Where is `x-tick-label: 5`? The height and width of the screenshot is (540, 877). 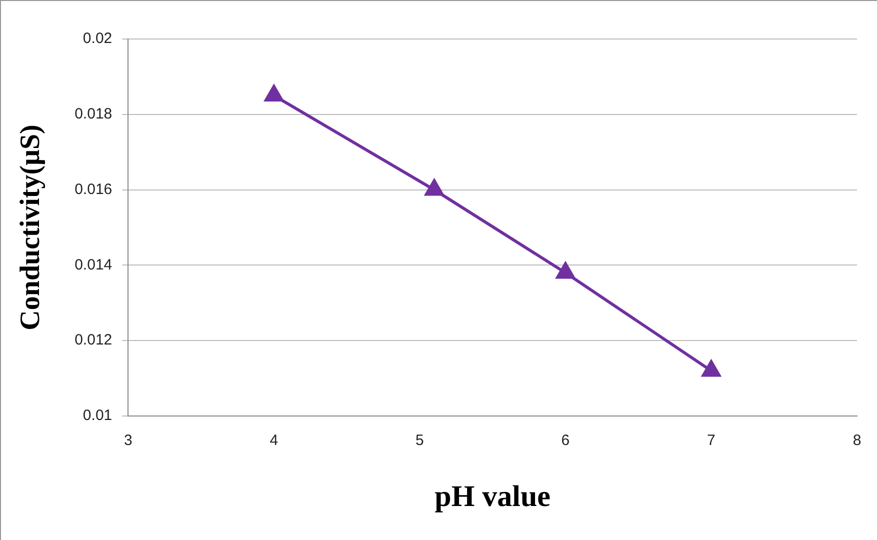 x-tick-label: 5 is located at coordinates (420, 441).